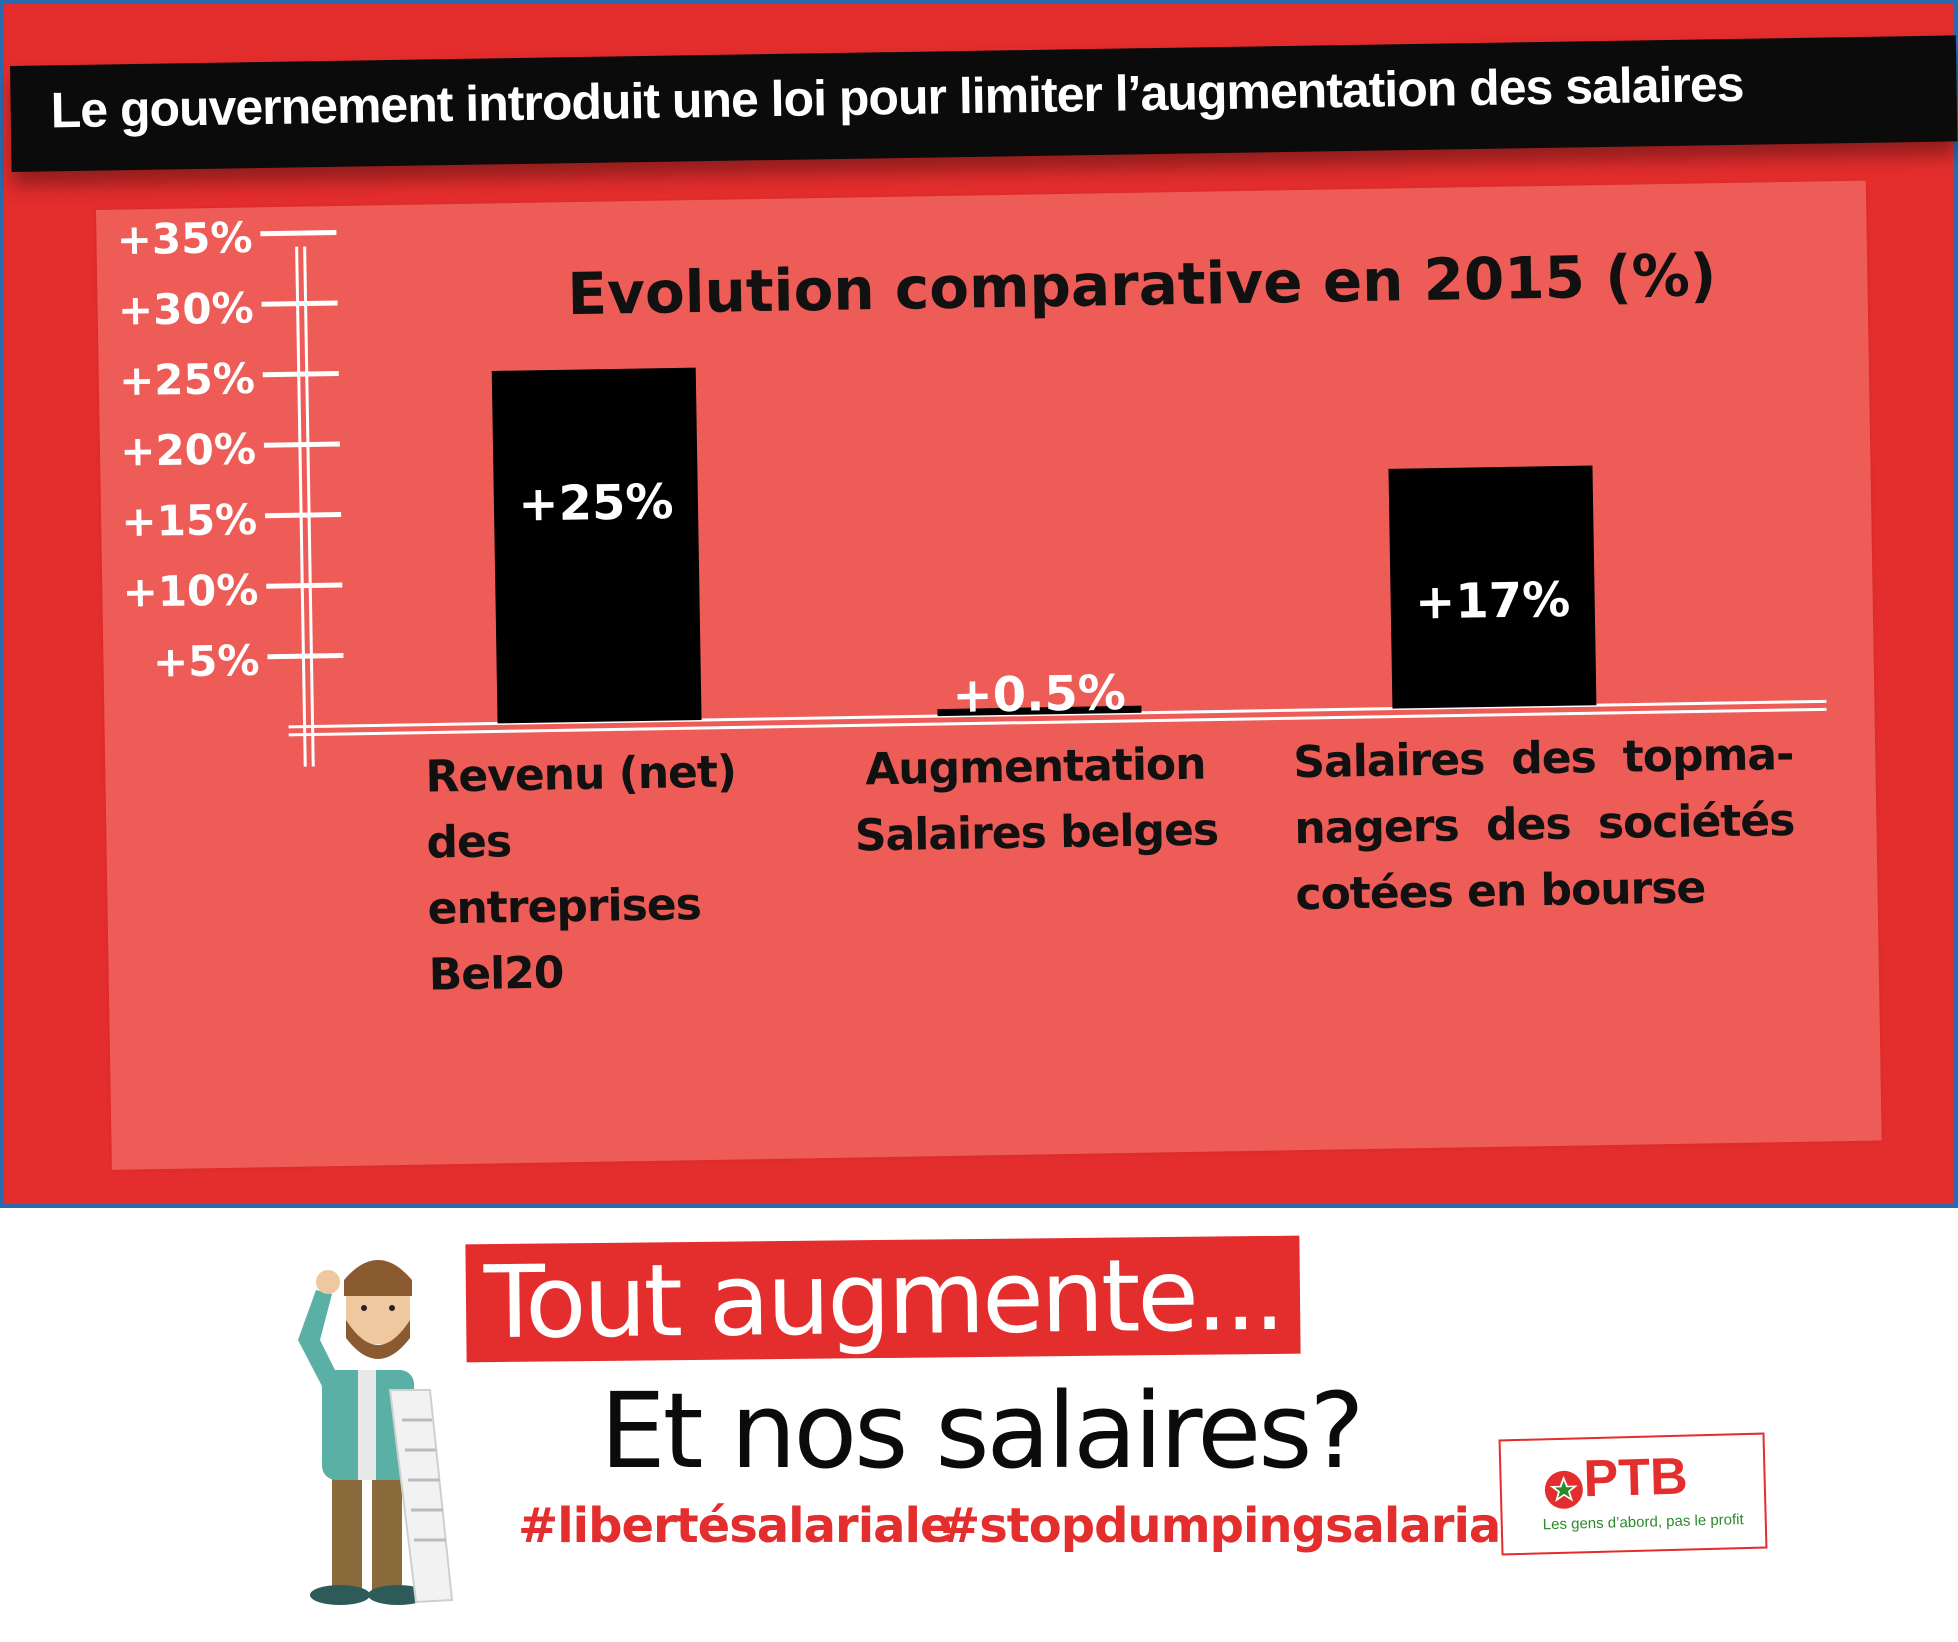  What do you see at coordinates (301, 506) in the screenshot?
I see `y-axis-line` at bounding box center [301, 506].